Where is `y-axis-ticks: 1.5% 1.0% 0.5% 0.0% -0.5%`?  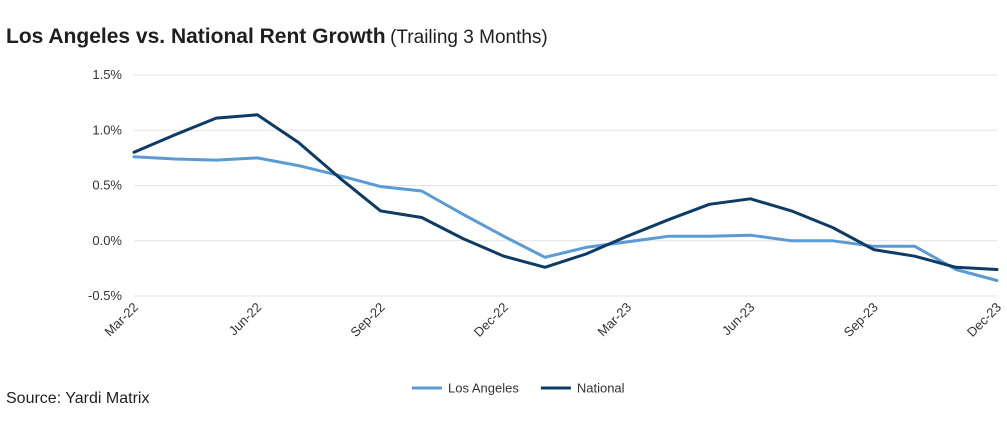 y-axis-ticks: 1.5% 1.0% 0.5% 0.0% -0.5% is located at coordinates (105, 185).